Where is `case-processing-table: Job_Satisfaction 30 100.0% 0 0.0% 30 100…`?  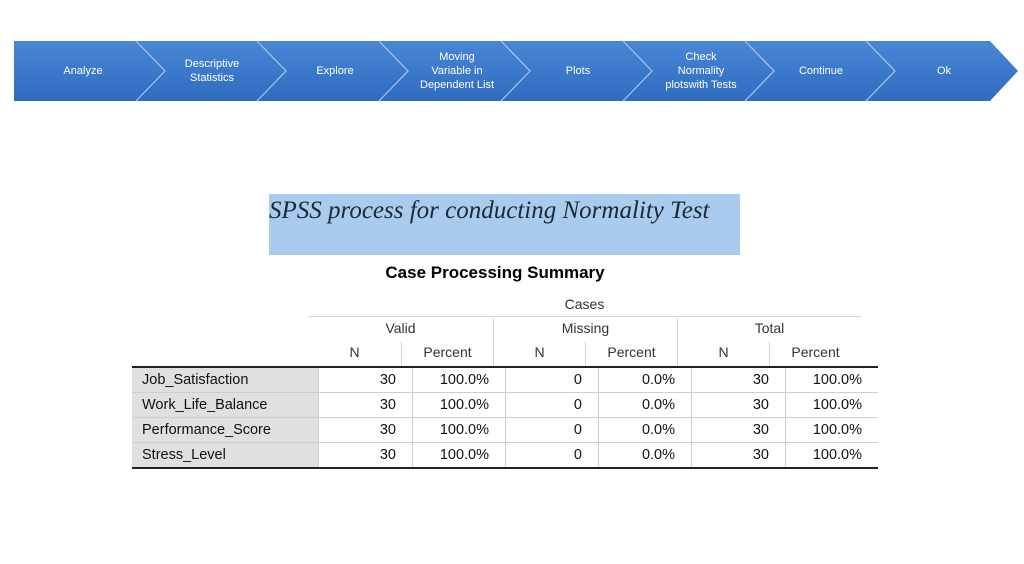
case-processing-table: Job_Satisfaction 30 100.0% 0 0.0% 30 100… is located at coordinates (505, 417).